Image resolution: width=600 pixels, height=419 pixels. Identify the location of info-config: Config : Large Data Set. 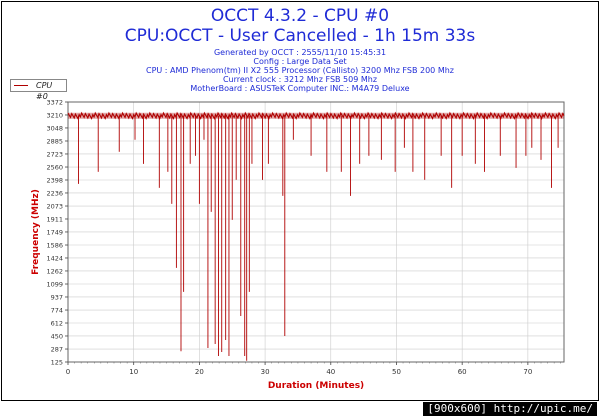
(300, 61).